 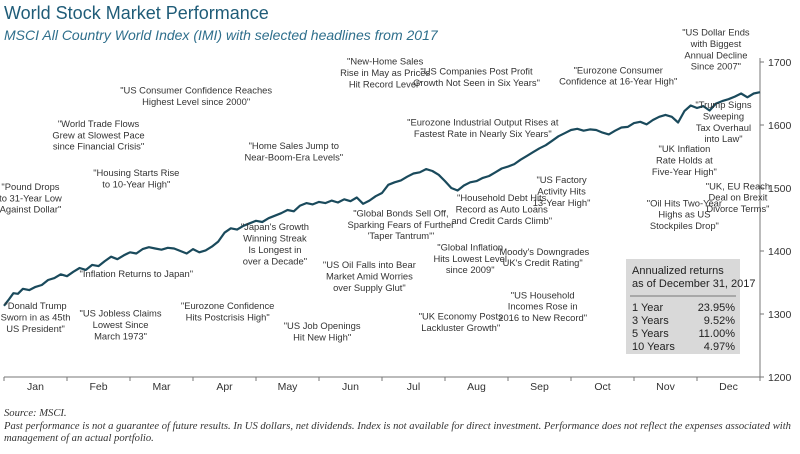 What do you see at coordinates (716, 66) in the screenshot?
I see `annotation-line: Since 2007"` at bounding box center [716, 66].